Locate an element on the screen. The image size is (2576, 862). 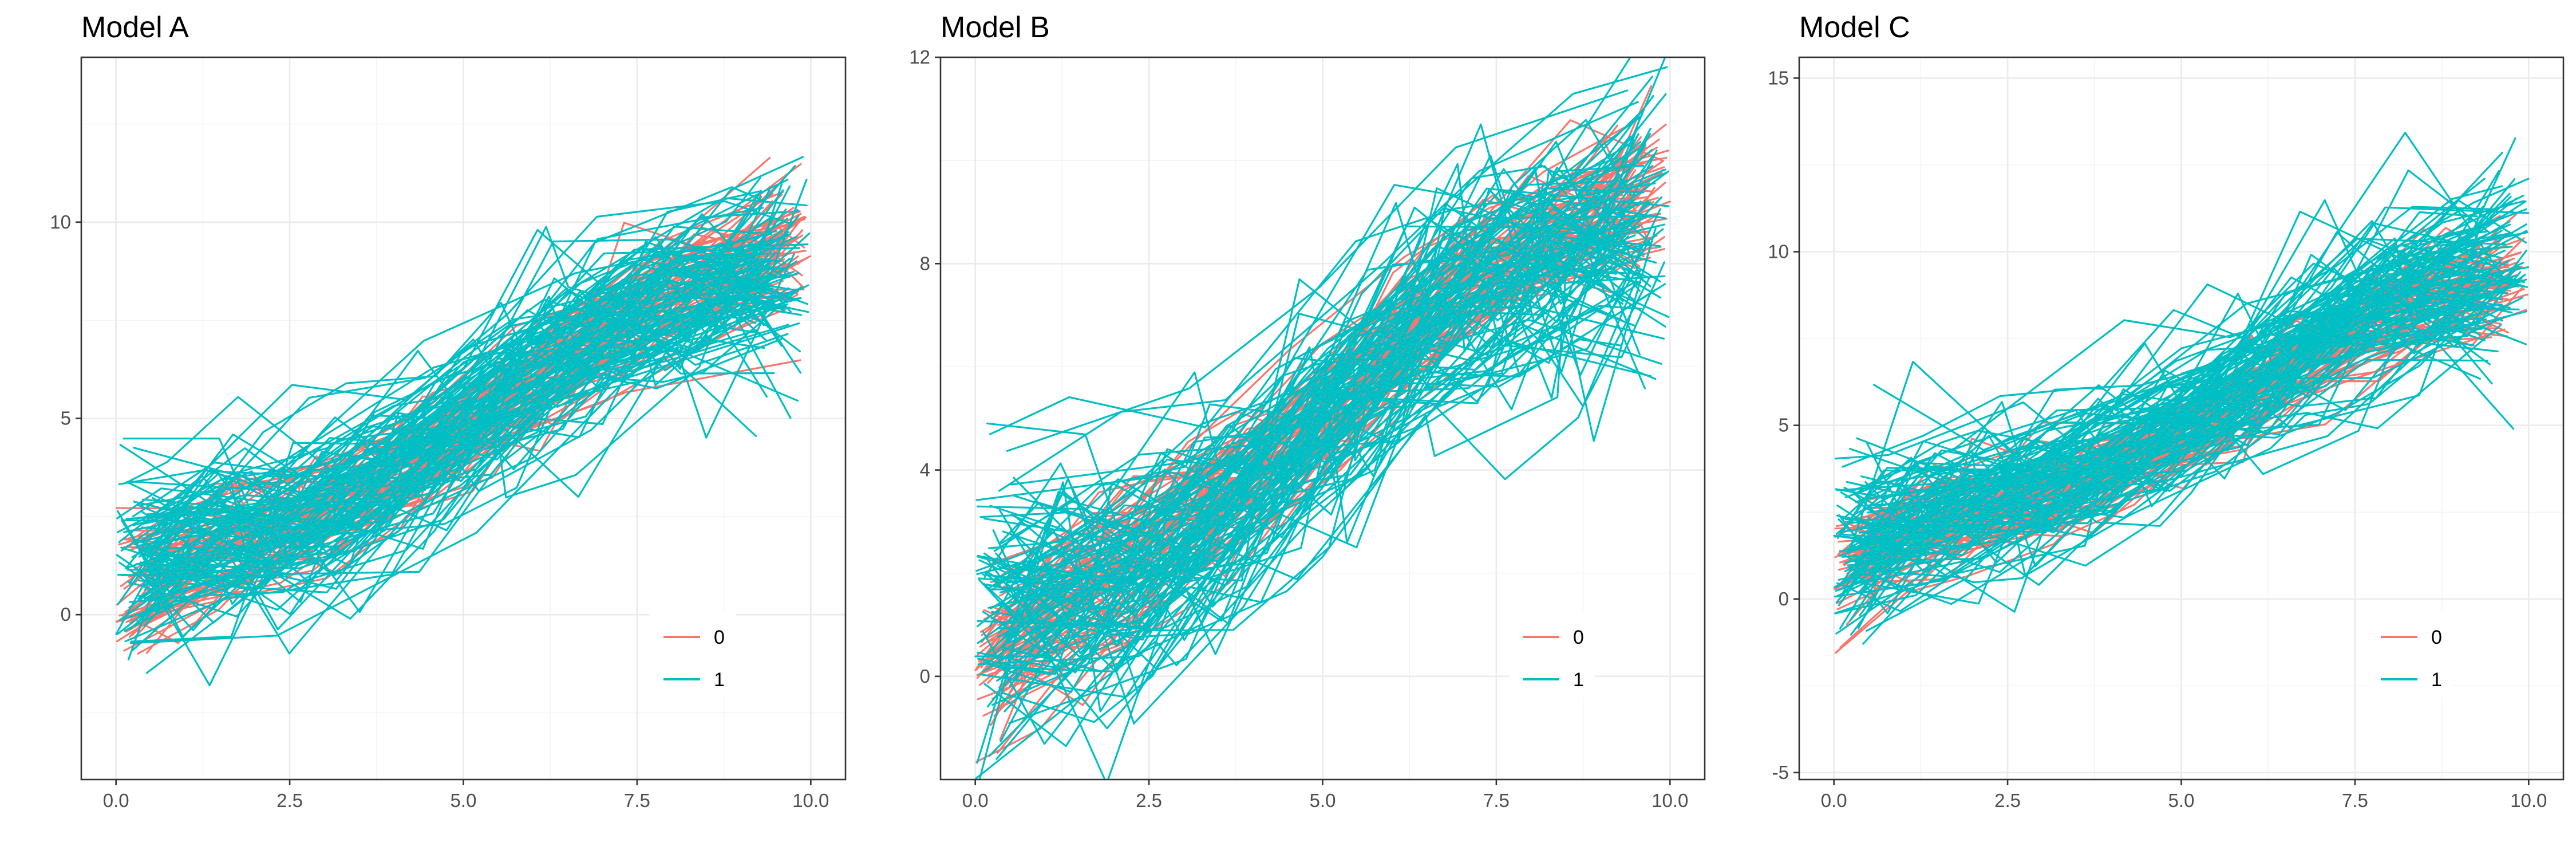
panel-title: Model B is located at coordinates (995, 27).